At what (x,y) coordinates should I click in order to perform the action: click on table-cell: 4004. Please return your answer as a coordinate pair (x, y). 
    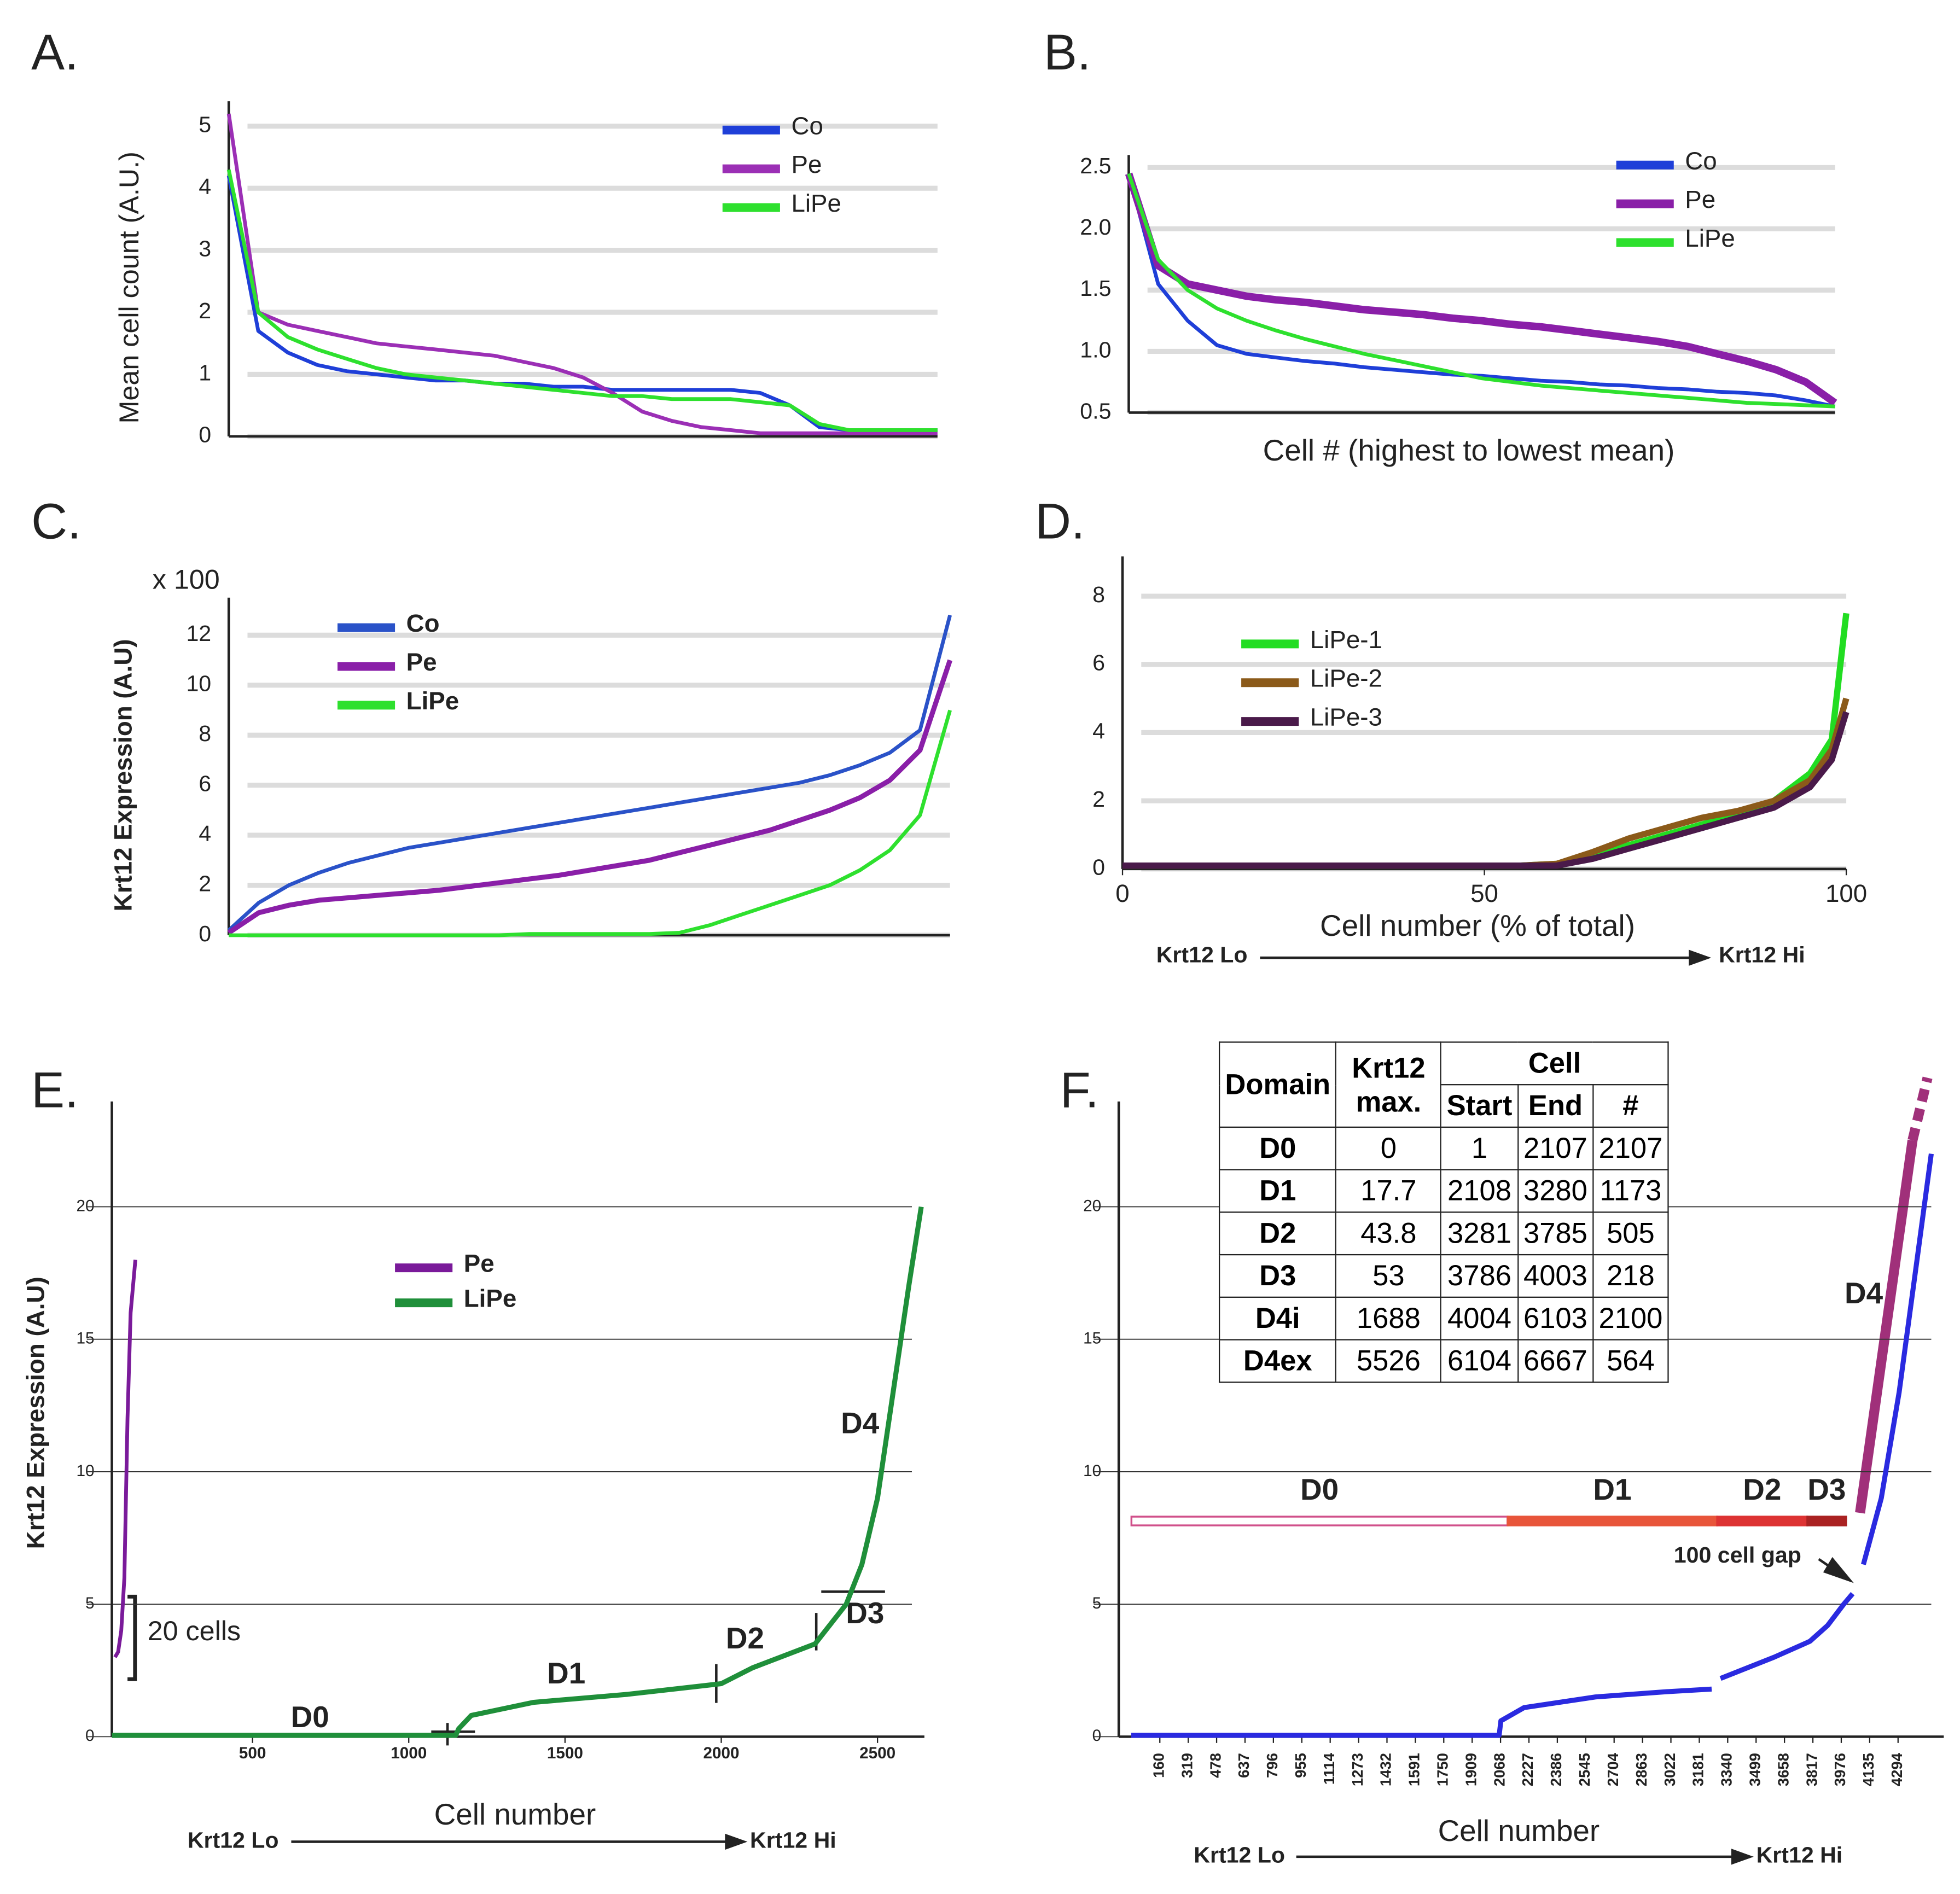
    Looking at the image, I should click on (1479, 1318).